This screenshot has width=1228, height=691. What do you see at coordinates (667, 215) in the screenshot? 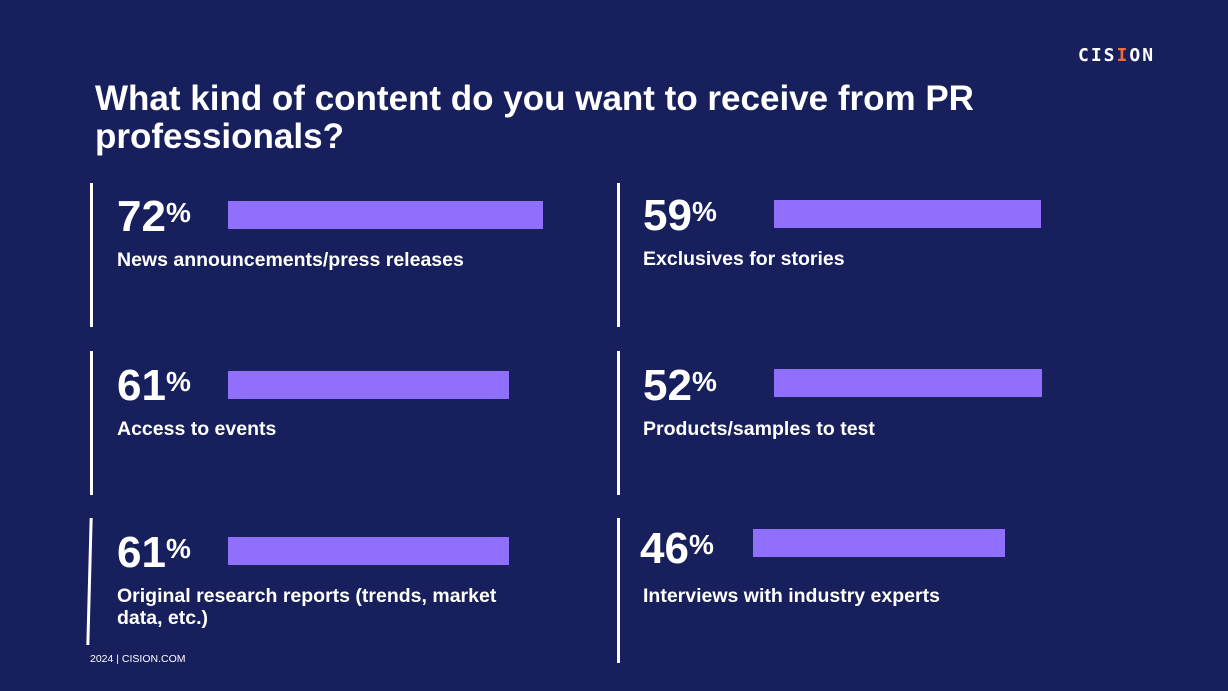
I see `value-number: 59` at bounding box center [667, 215].